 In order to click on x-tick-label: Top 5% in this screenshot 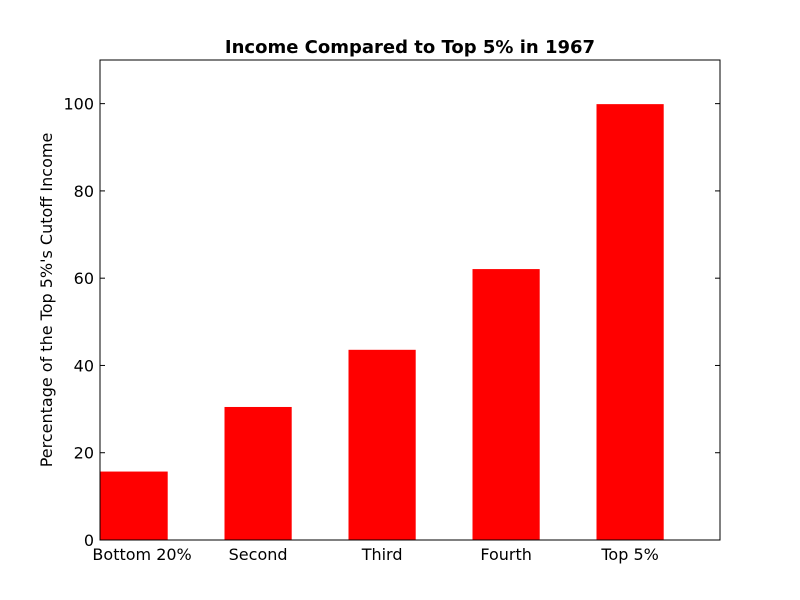, I will do `click(629, 554)`.